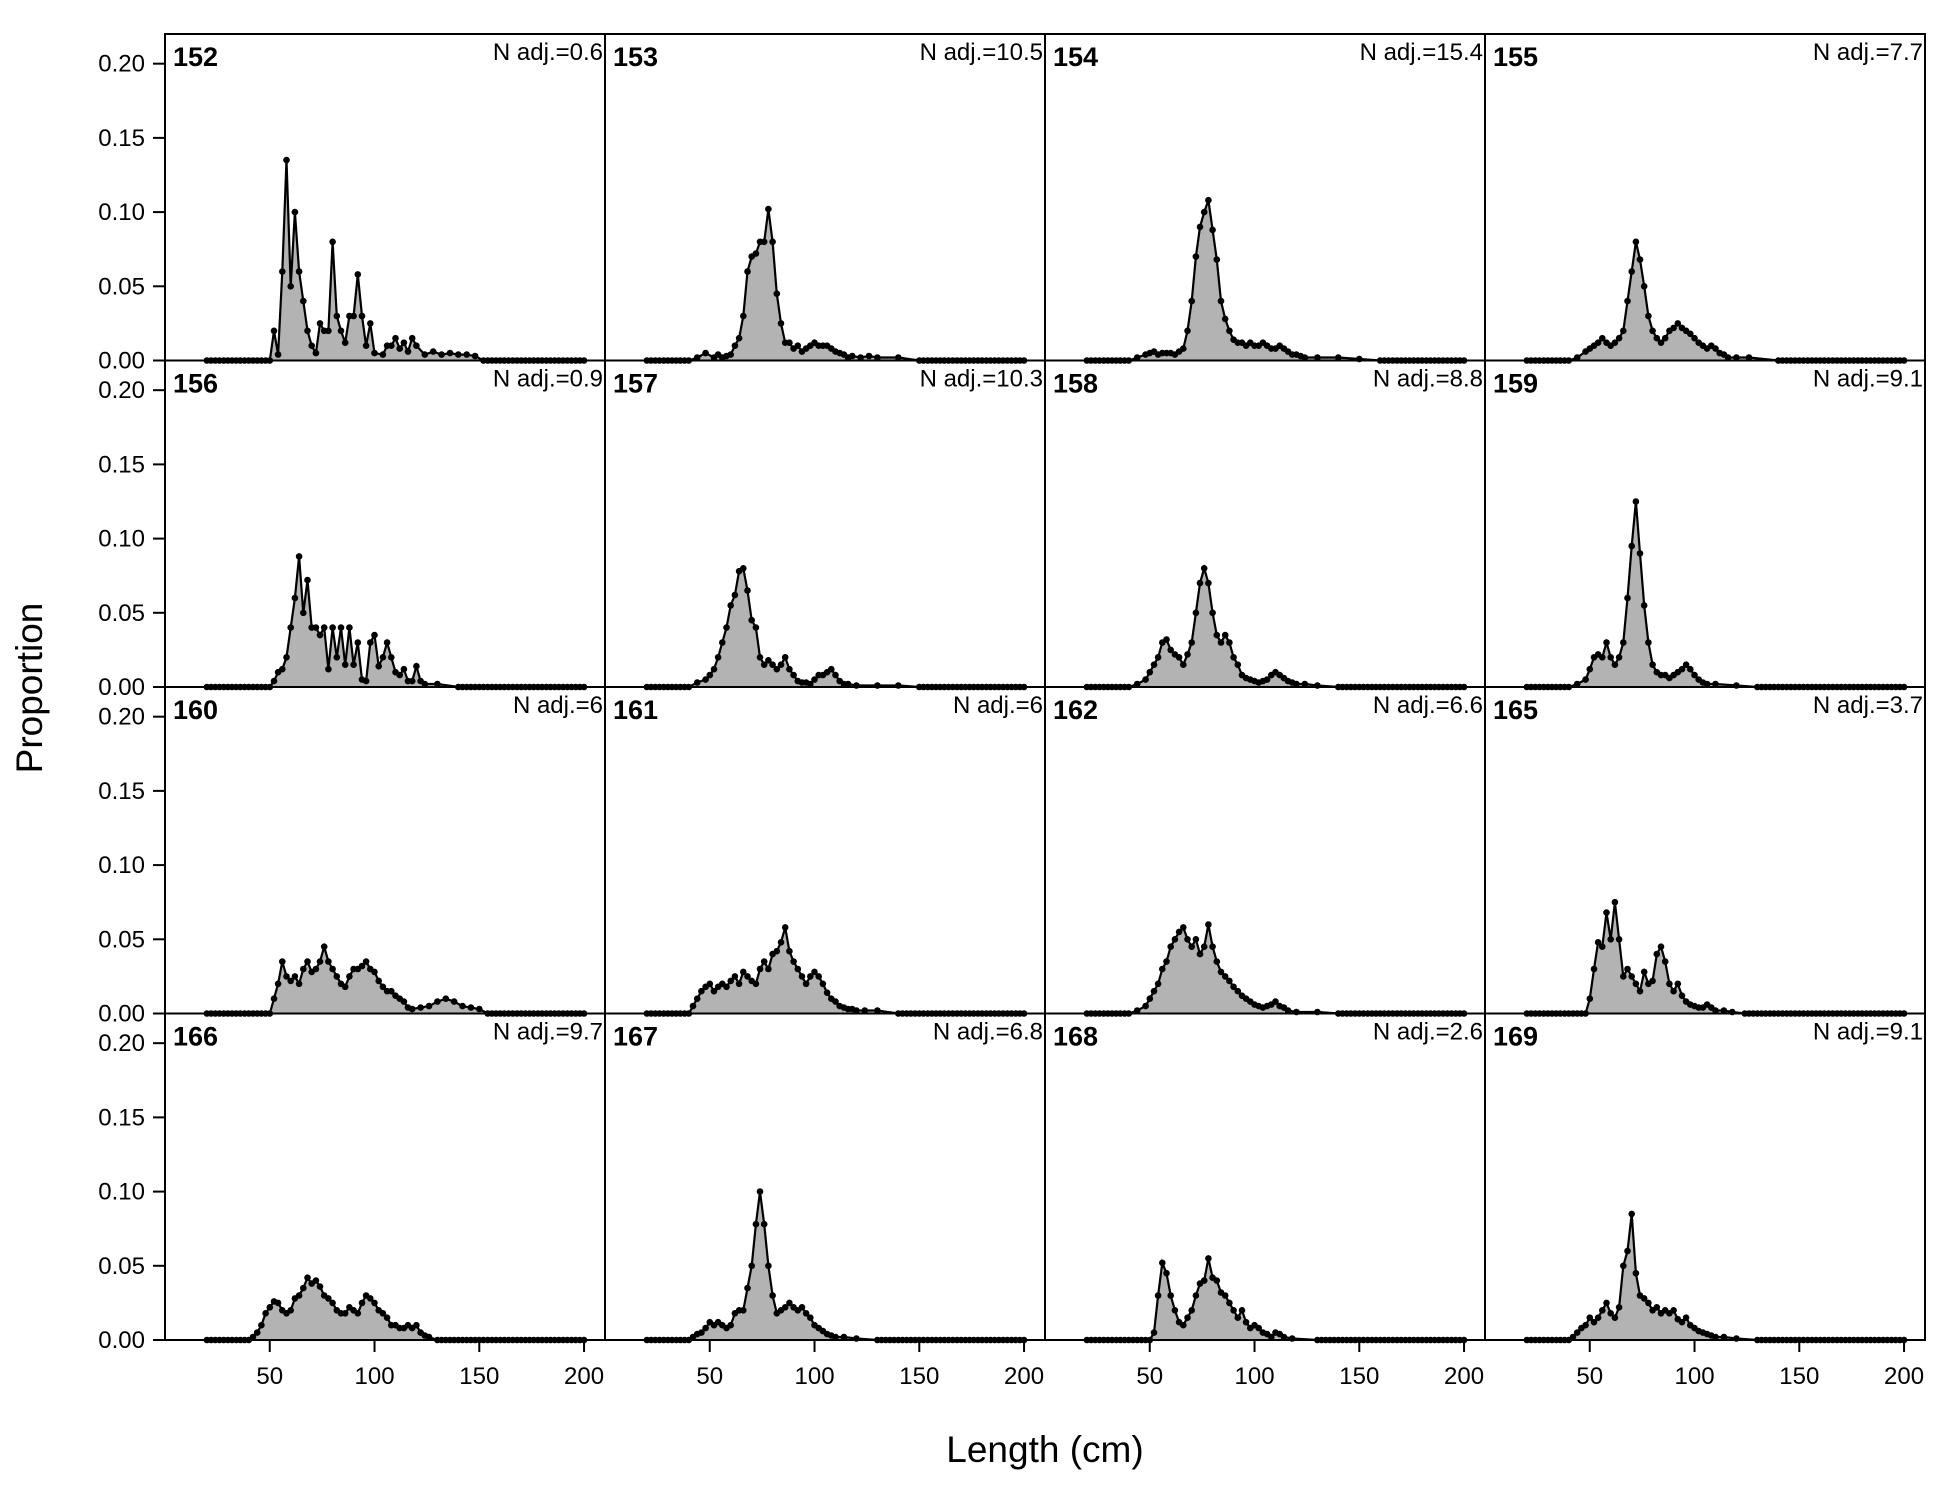  What do you see at coordinates (825, 851) in the screenshot?
I see `panel-161: 161 N adj.=6` at bounding box center [825, 851].